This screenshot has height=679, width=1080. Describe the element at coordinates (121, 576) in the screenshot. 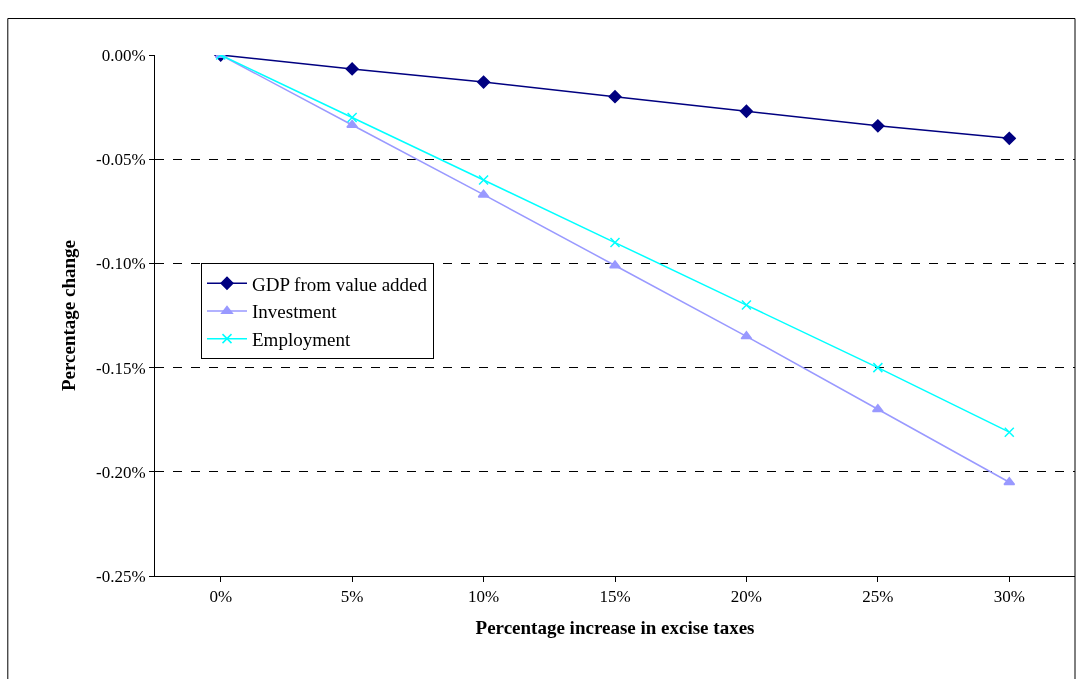

I see `y-tick-label: -0.25%` at that location.